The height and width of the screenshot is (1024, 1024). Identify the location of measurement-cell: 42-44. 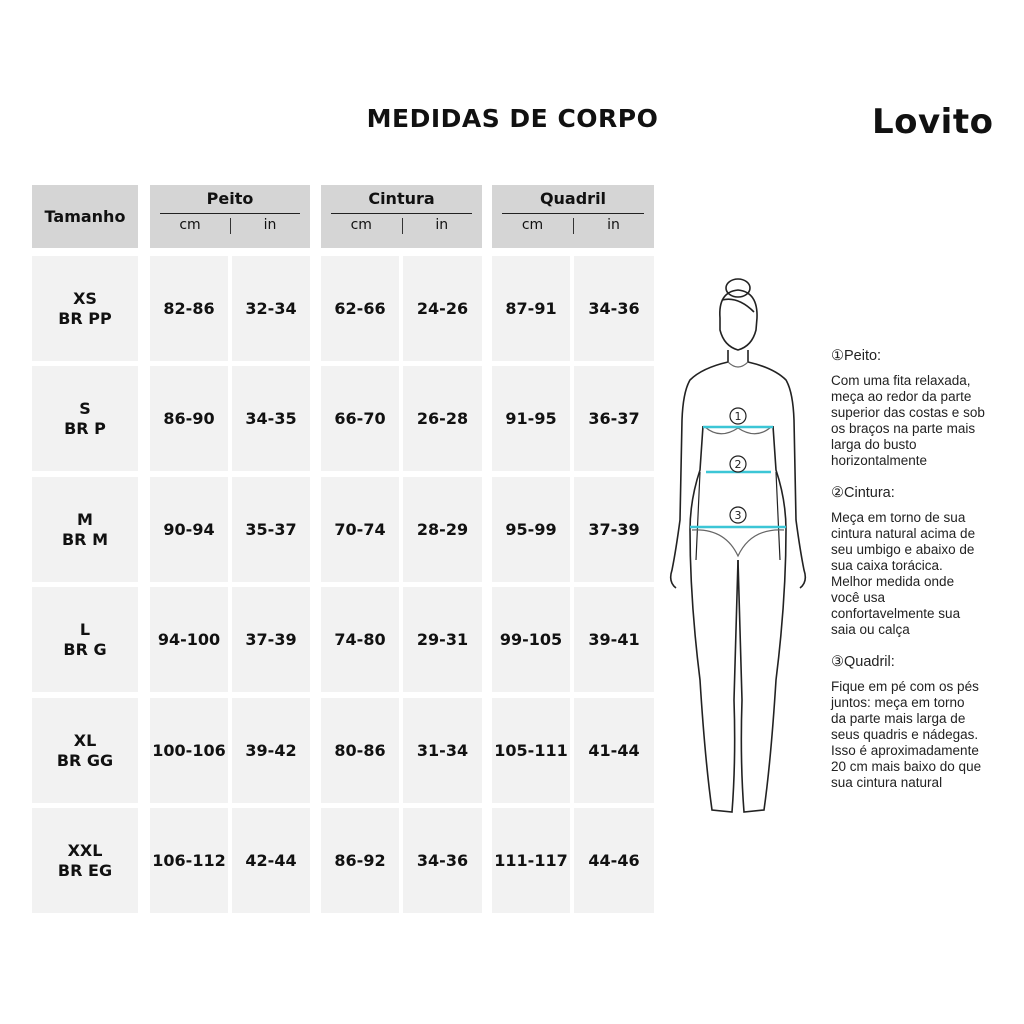
(271, 860).